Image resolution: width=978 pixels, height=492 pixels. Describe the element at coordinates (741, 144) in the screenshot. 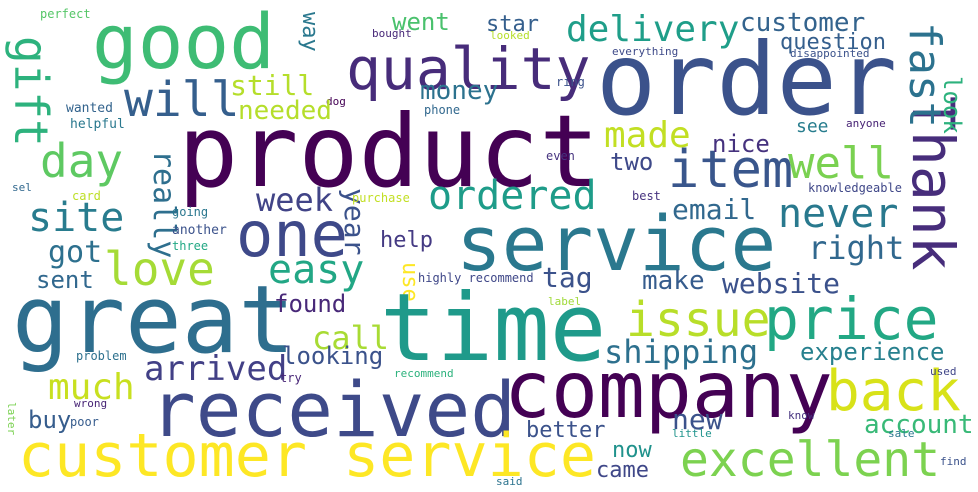

I see `word-nice: nice` at that location.